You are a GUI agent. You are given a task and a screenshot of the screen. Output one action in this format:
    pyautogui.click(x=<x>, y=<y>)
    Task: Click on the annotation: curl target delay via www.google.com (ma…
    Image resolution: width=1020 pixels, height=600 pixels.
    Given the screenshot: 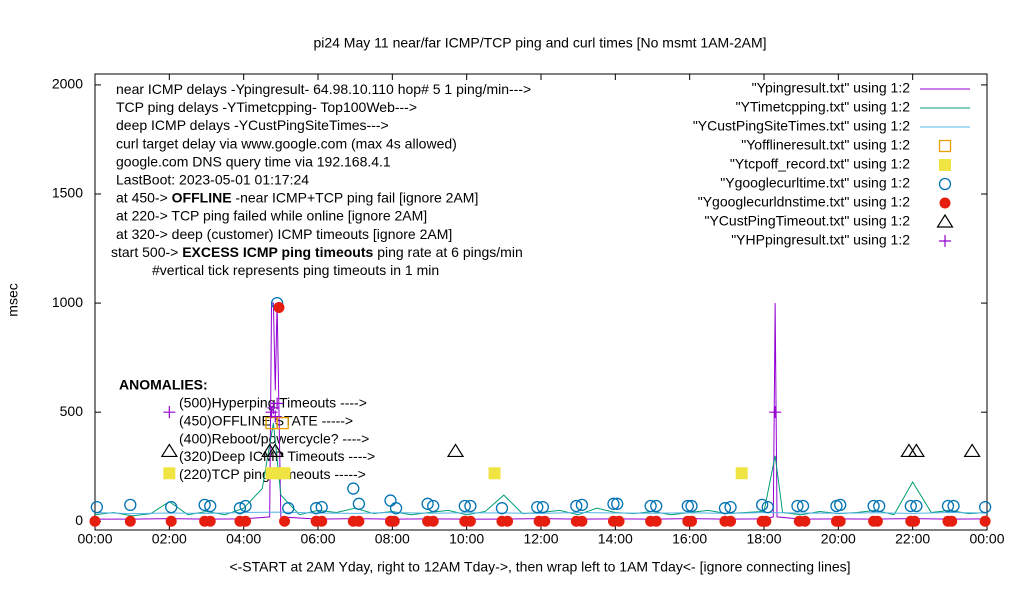 What is the action you would take?
    pyautogui.click(x=286, y=143)
    